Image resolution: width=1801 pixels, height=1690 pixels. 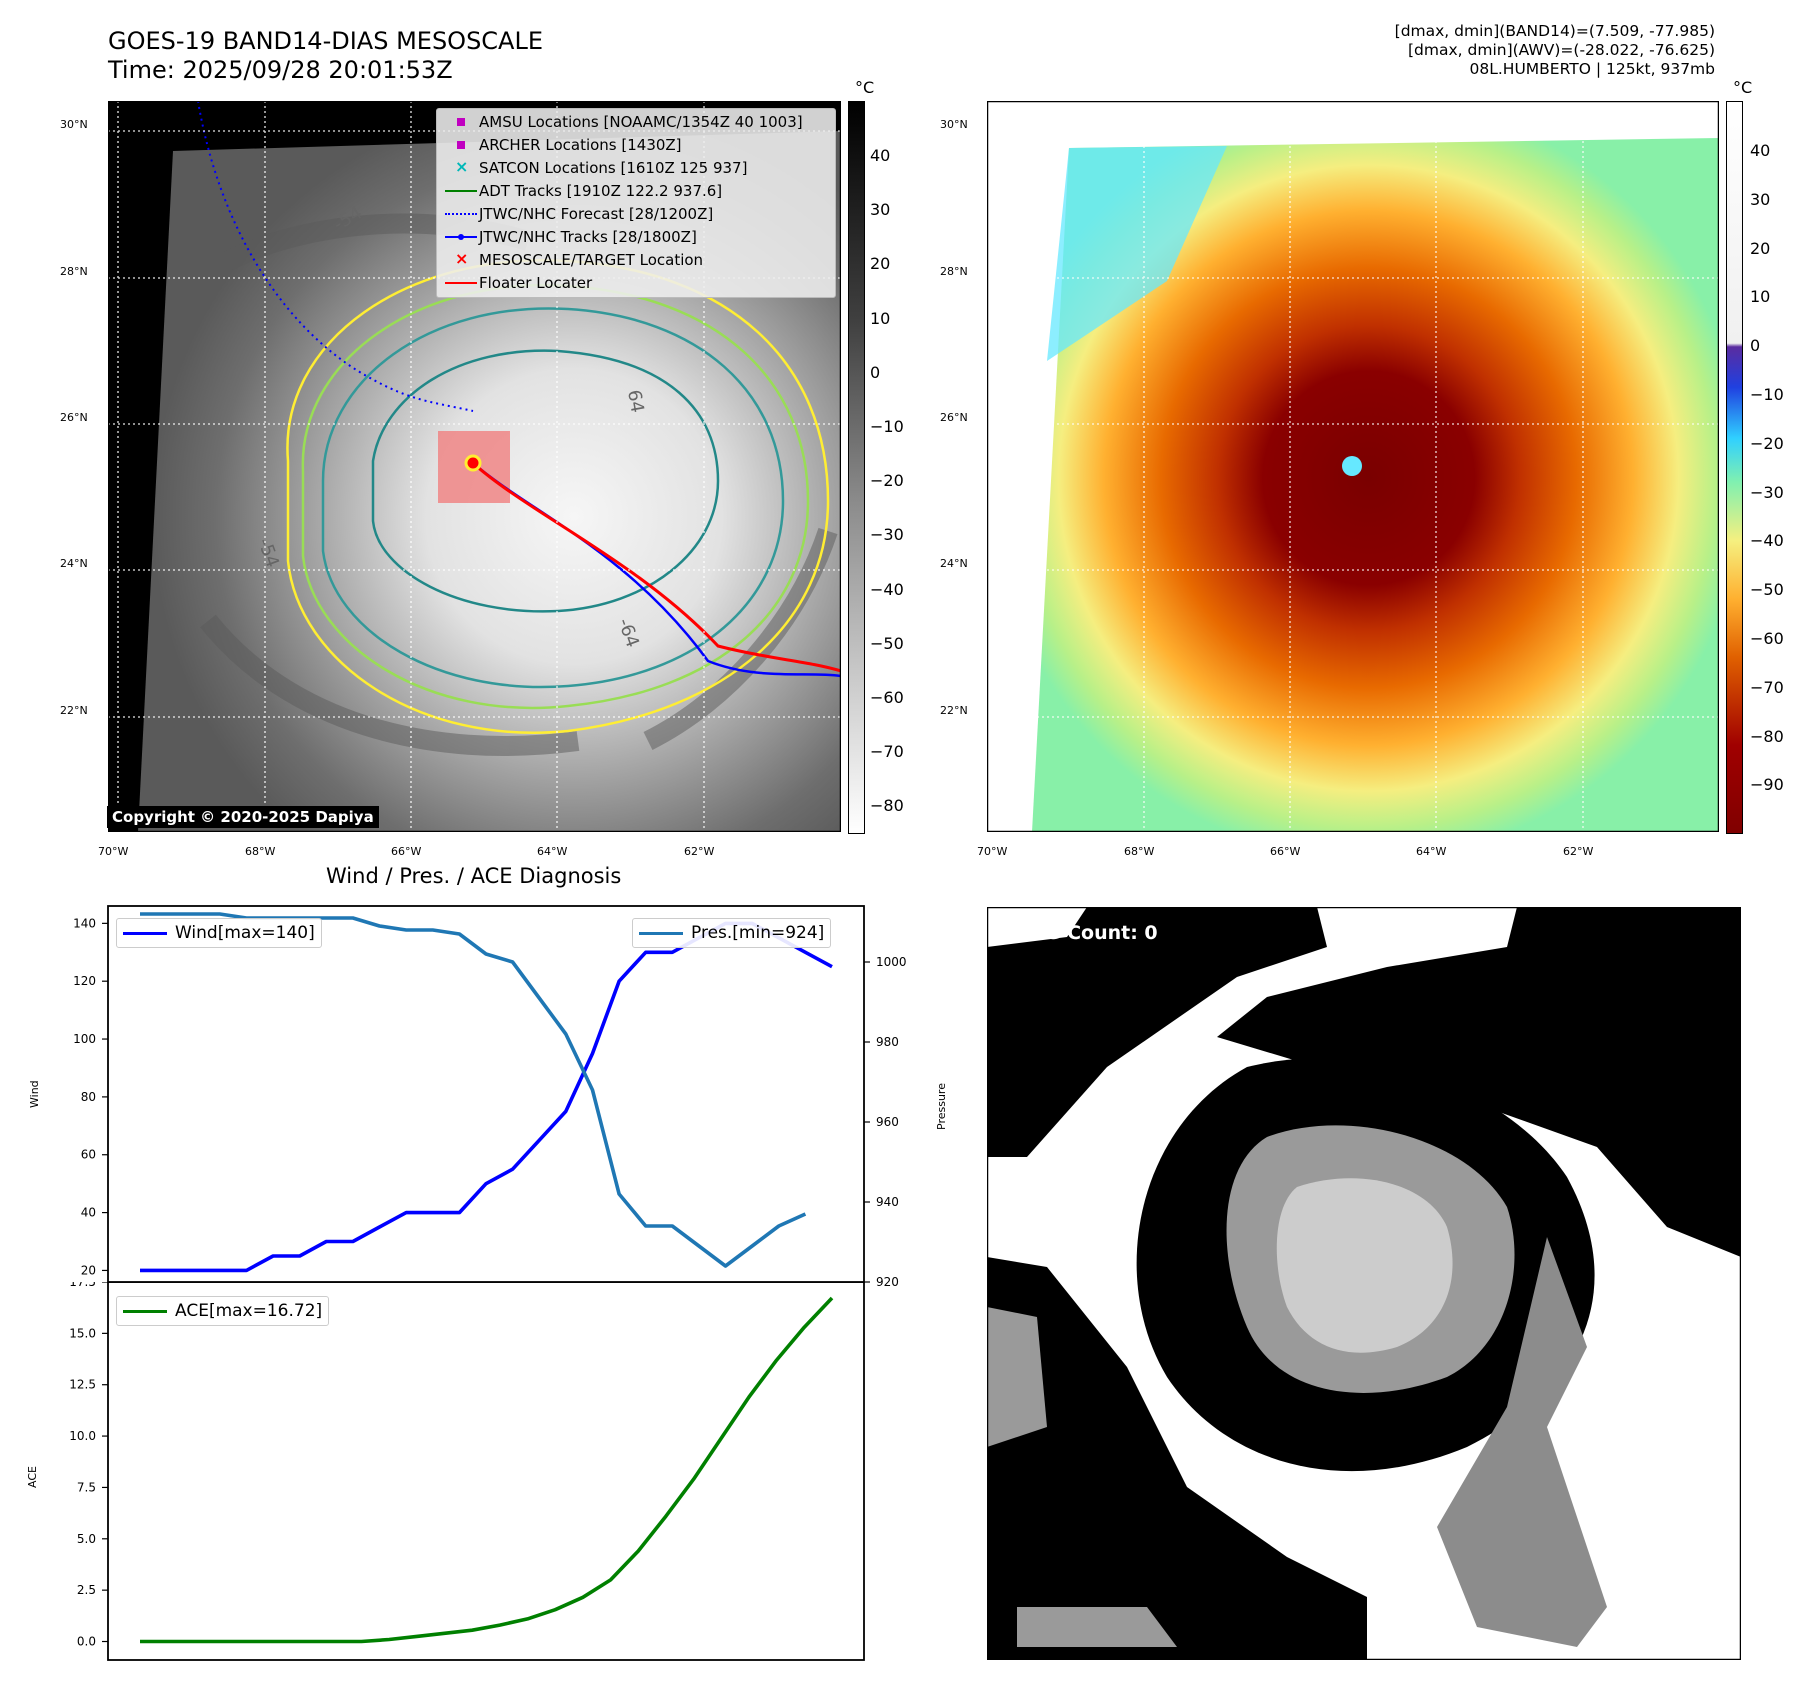 What do you see at coordinates (579, 259) in the screenshot?
I see `legend-entry-target: × MESOSCALE/TARGET Location` at bounding box center [579, 259].